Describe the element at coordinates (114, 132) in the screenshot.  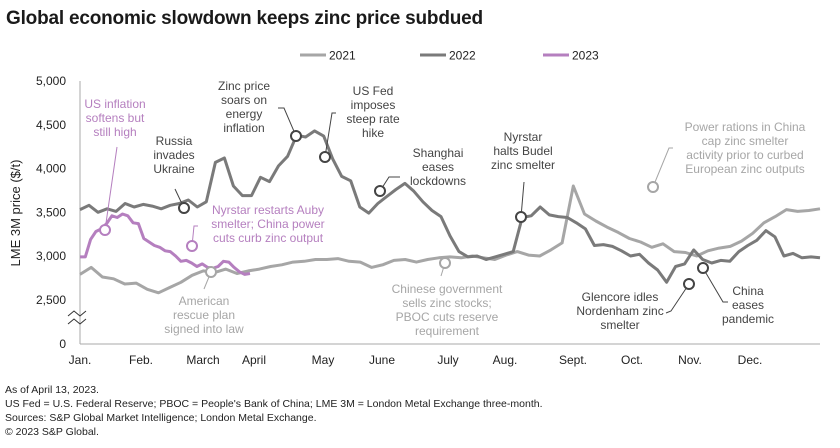
I see `annotation-line: still high` at that location.